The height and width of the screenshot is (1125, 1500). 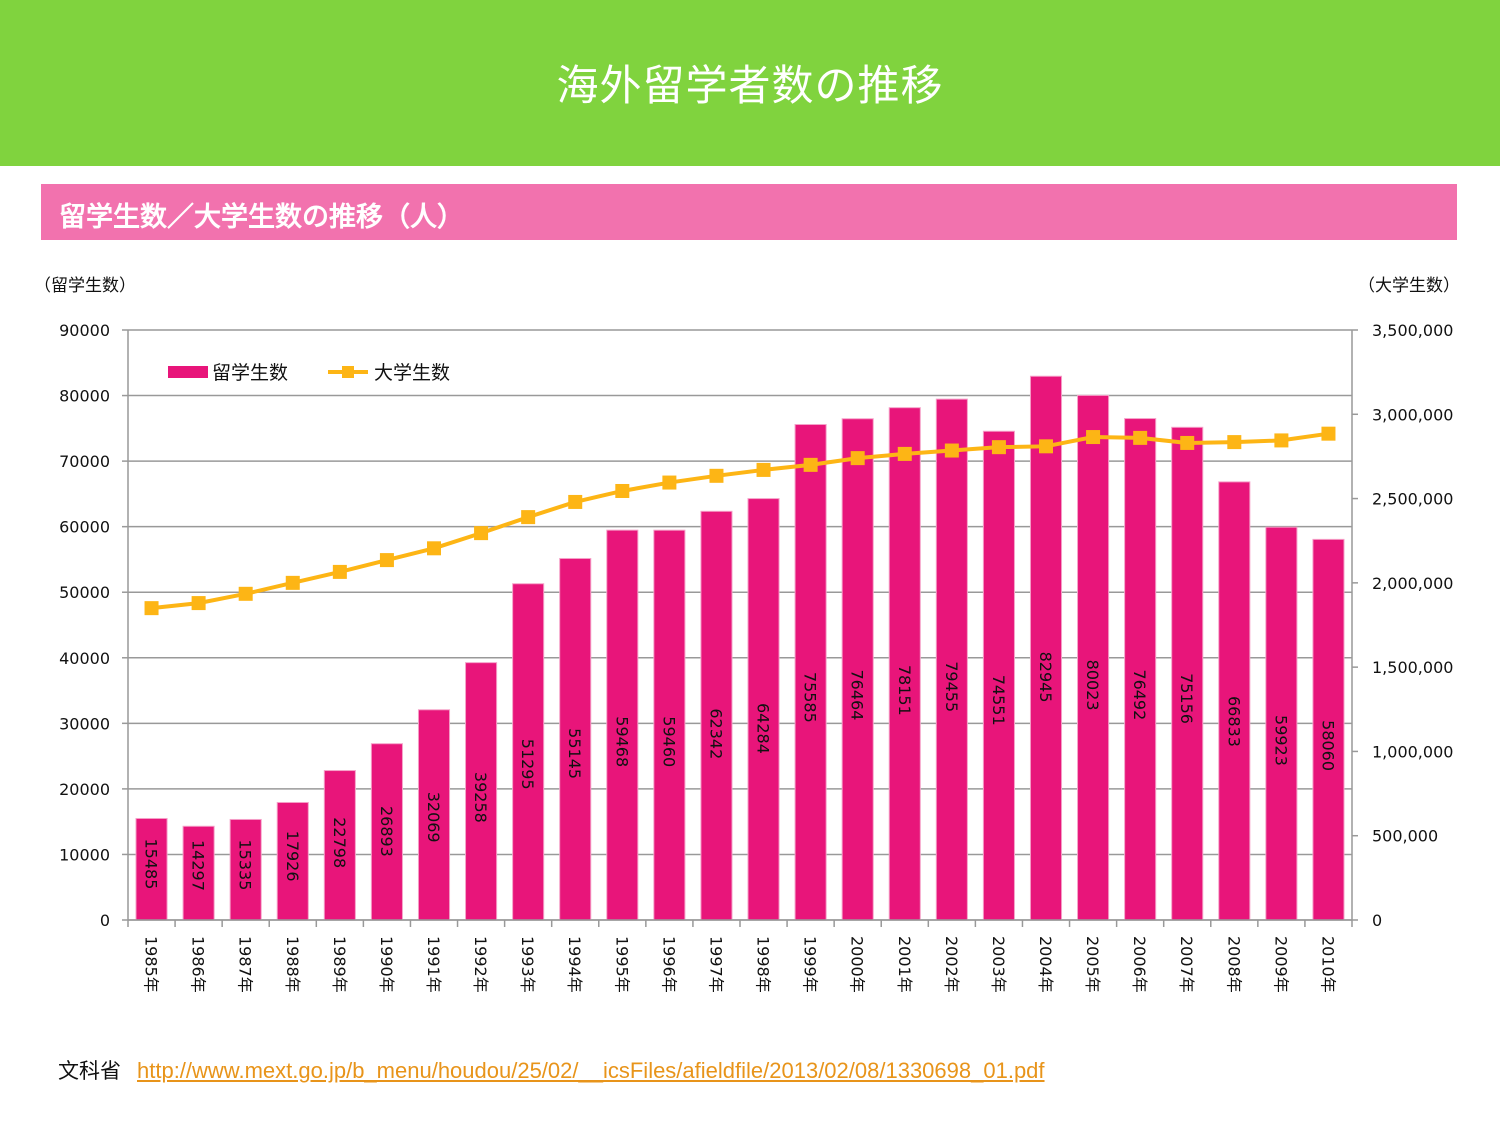 I want to click on x-tick-label: 2005年, so click(x=1092, y=964).